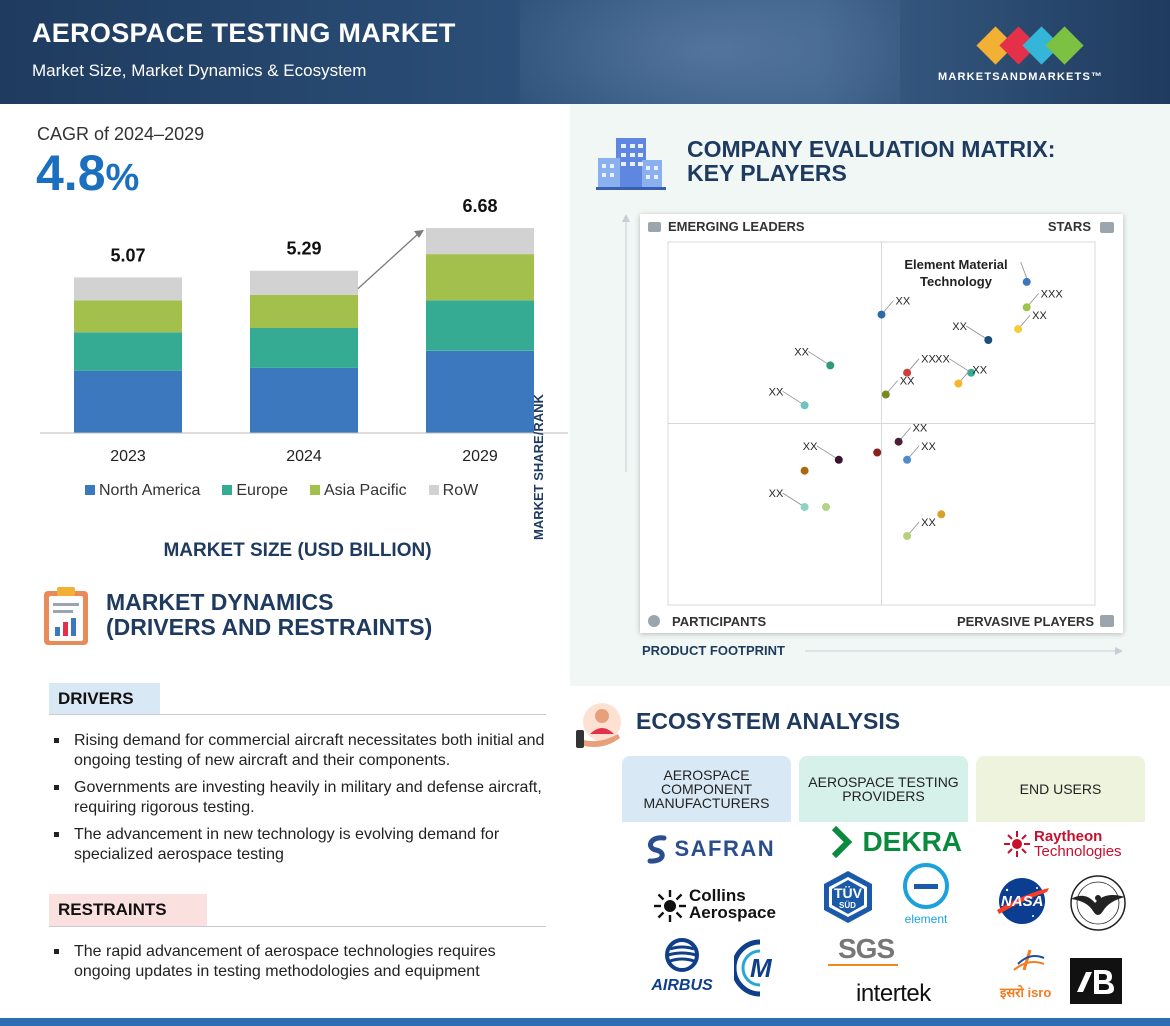 The width and height of the screenshot is (1170, 1026). What do you see at coordinates (725, 848) in the screenshot?
I see `safran-wordmark: SAFRAN` at bounding box center [725, 848].